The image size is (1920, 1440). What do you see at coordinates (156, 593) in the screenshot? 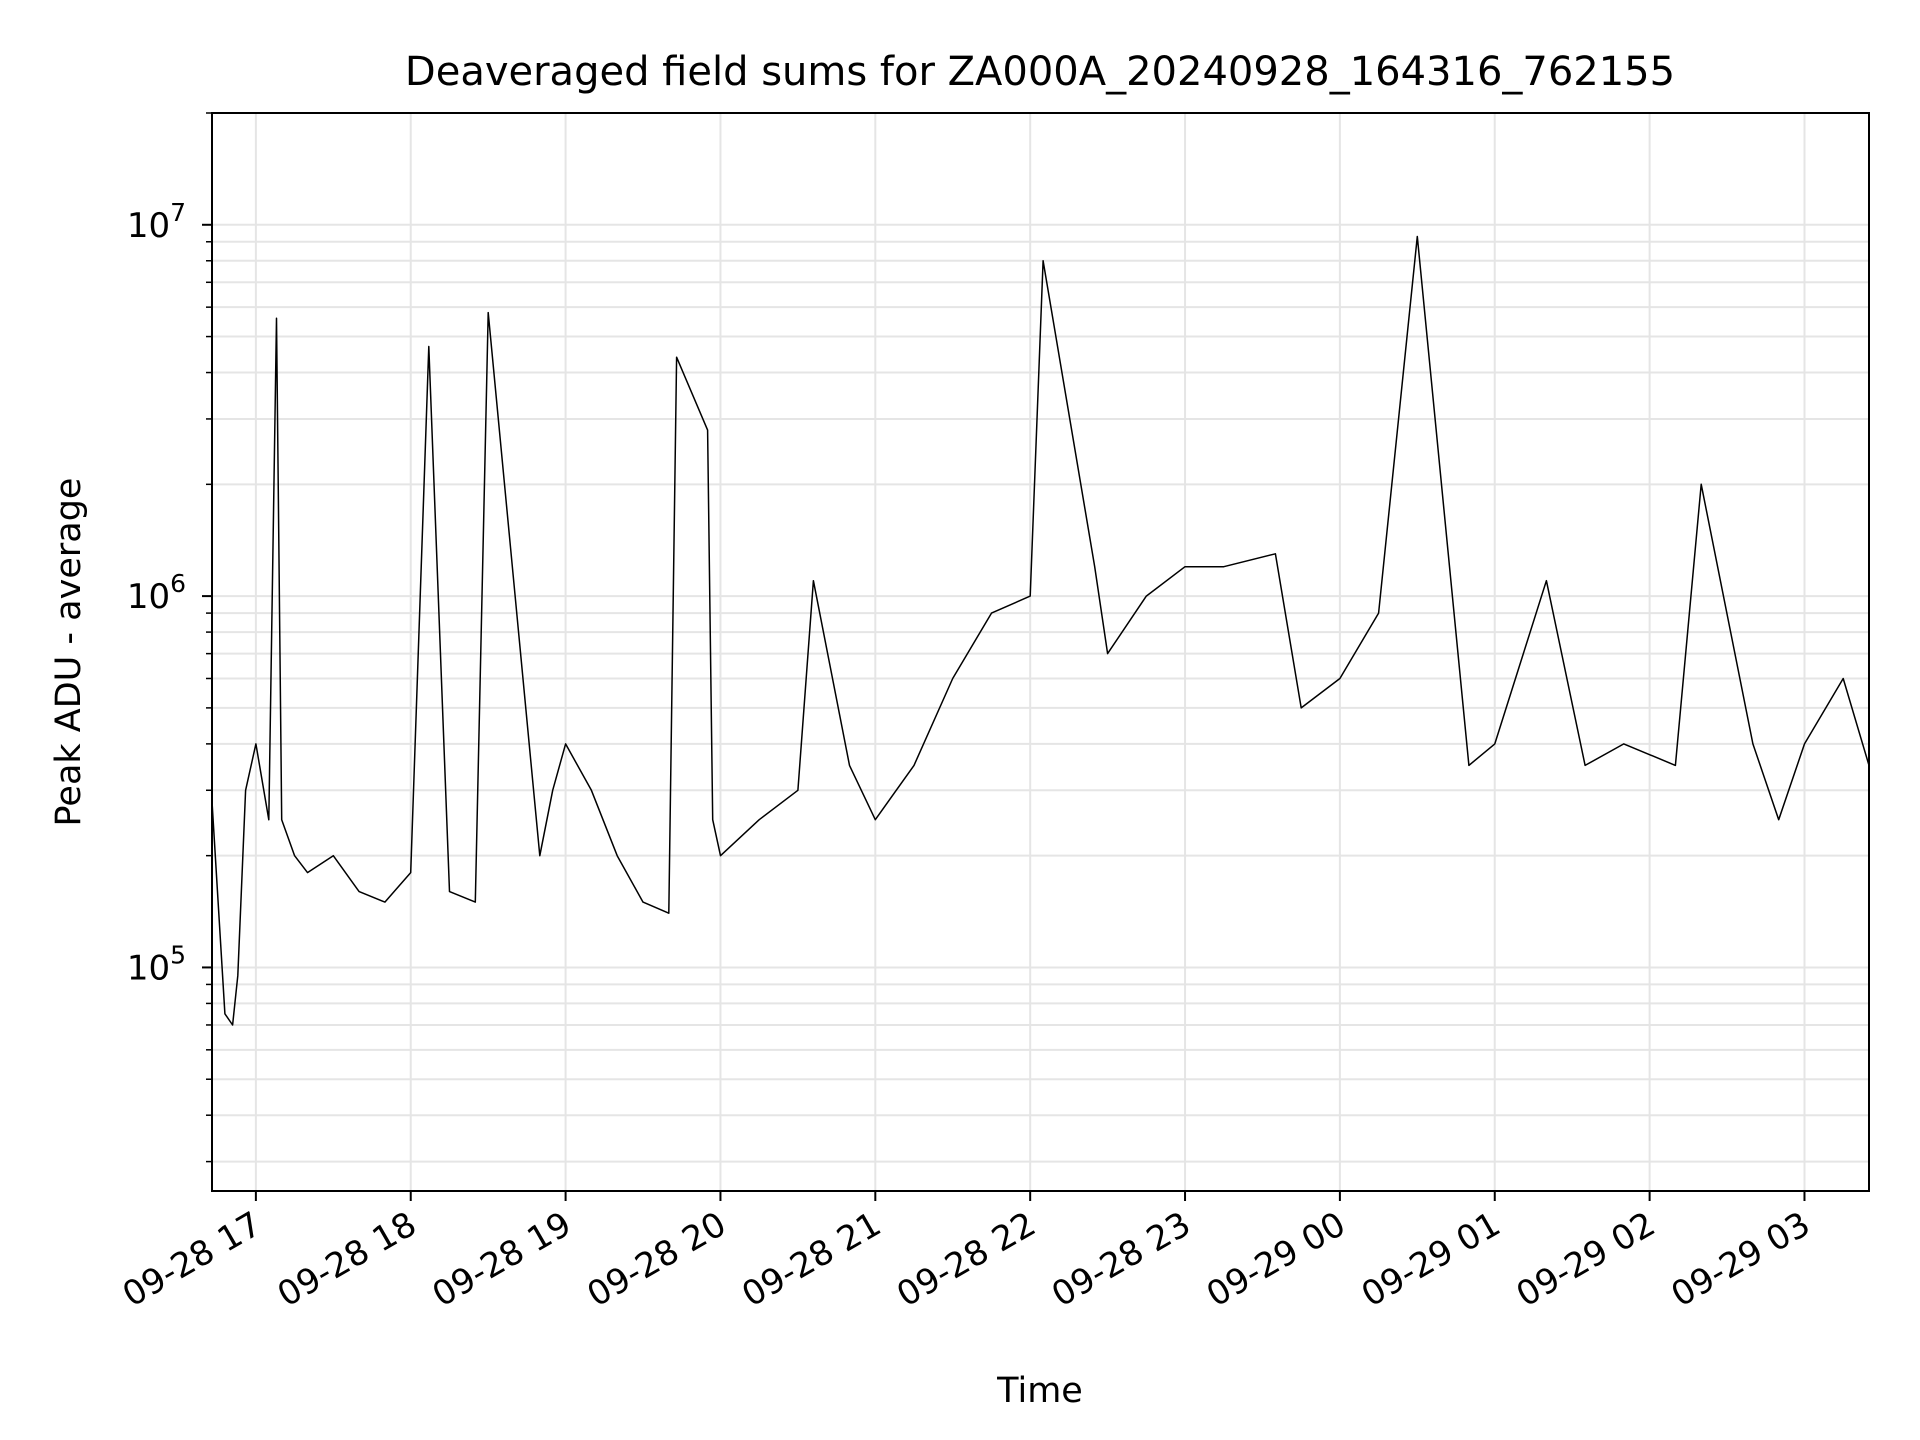
I see `y-tick-label: 10⁶` at bounding box center [156, 593].